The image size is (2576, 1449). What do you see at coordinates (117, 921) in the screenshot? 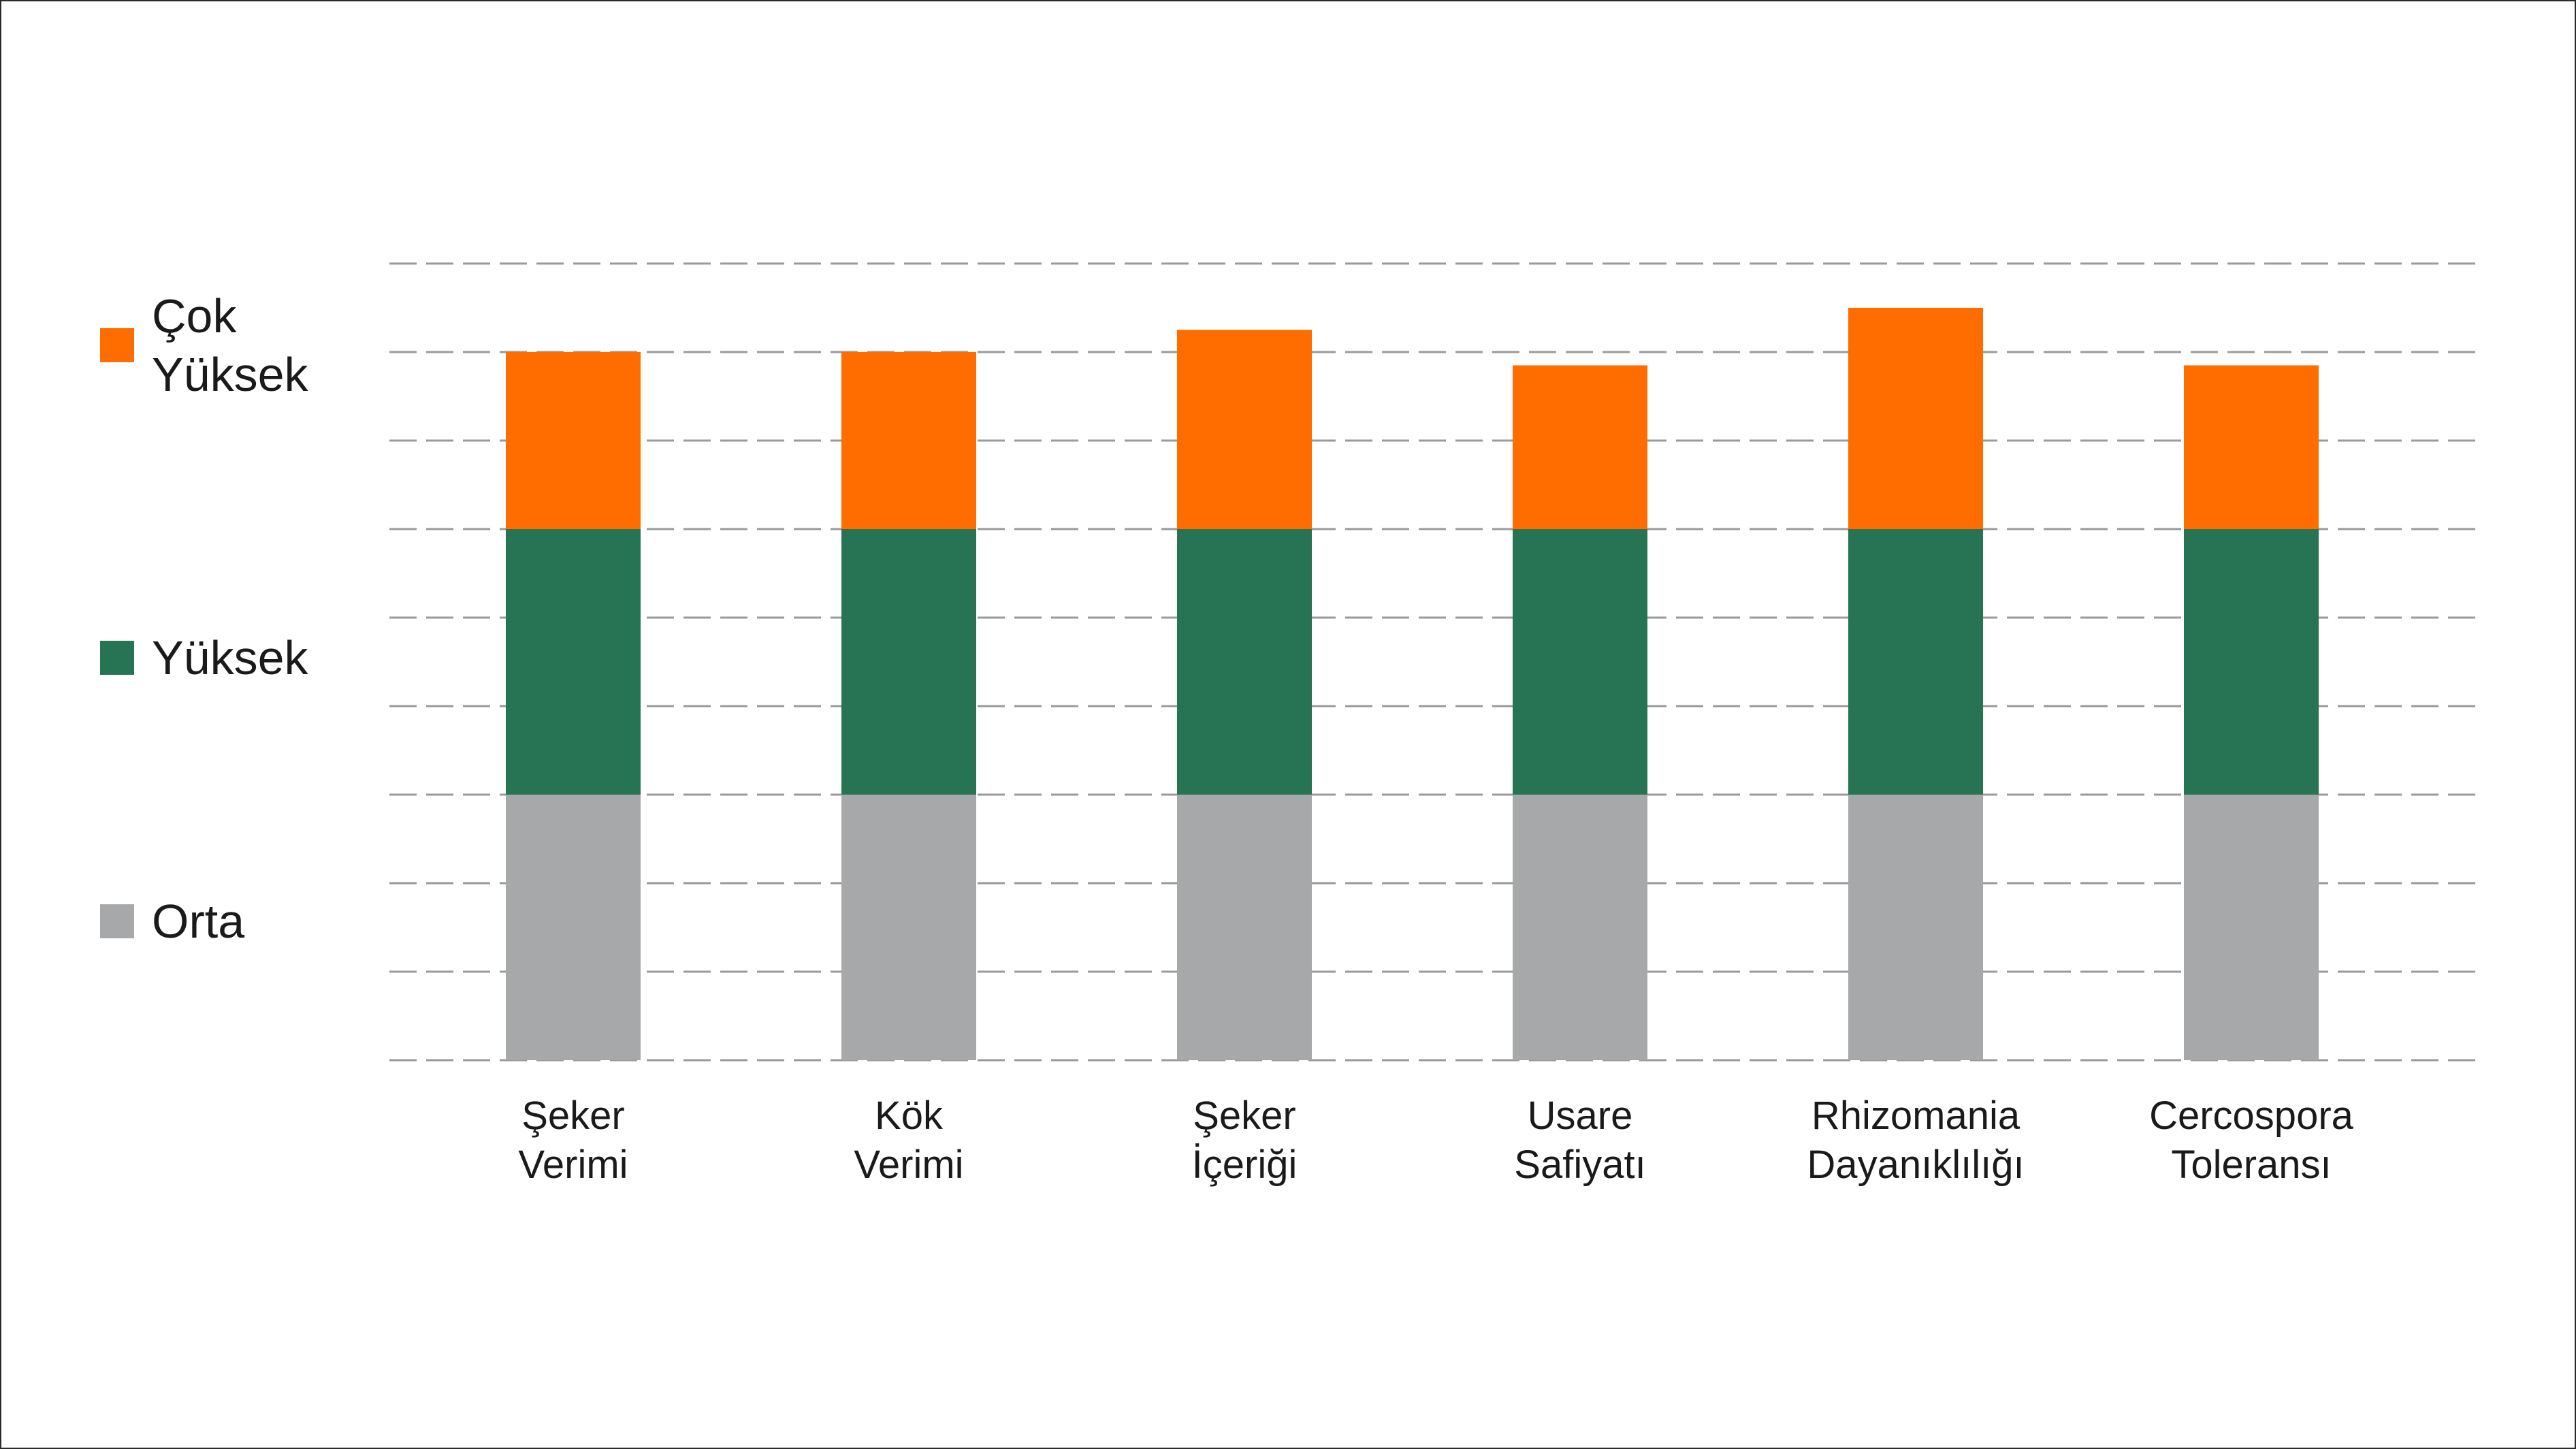
I see `legend-swatch-orta` at bounding box center [117, 921].